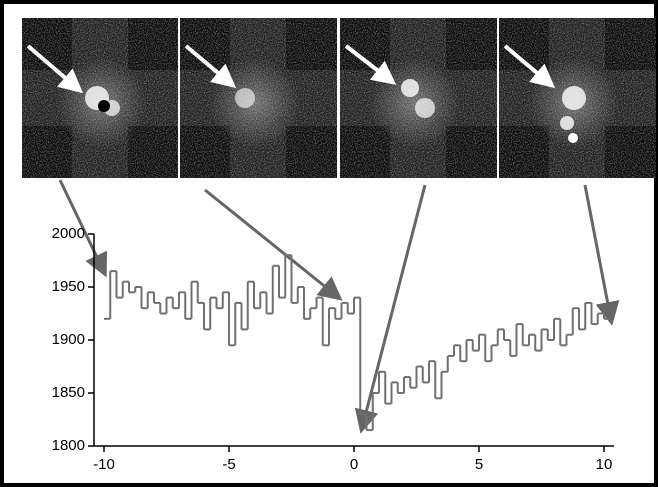 Image resolution: width=658 pixels, height=487 pixels. I want to click on y-tick-label: 1950, so click(68, 286).